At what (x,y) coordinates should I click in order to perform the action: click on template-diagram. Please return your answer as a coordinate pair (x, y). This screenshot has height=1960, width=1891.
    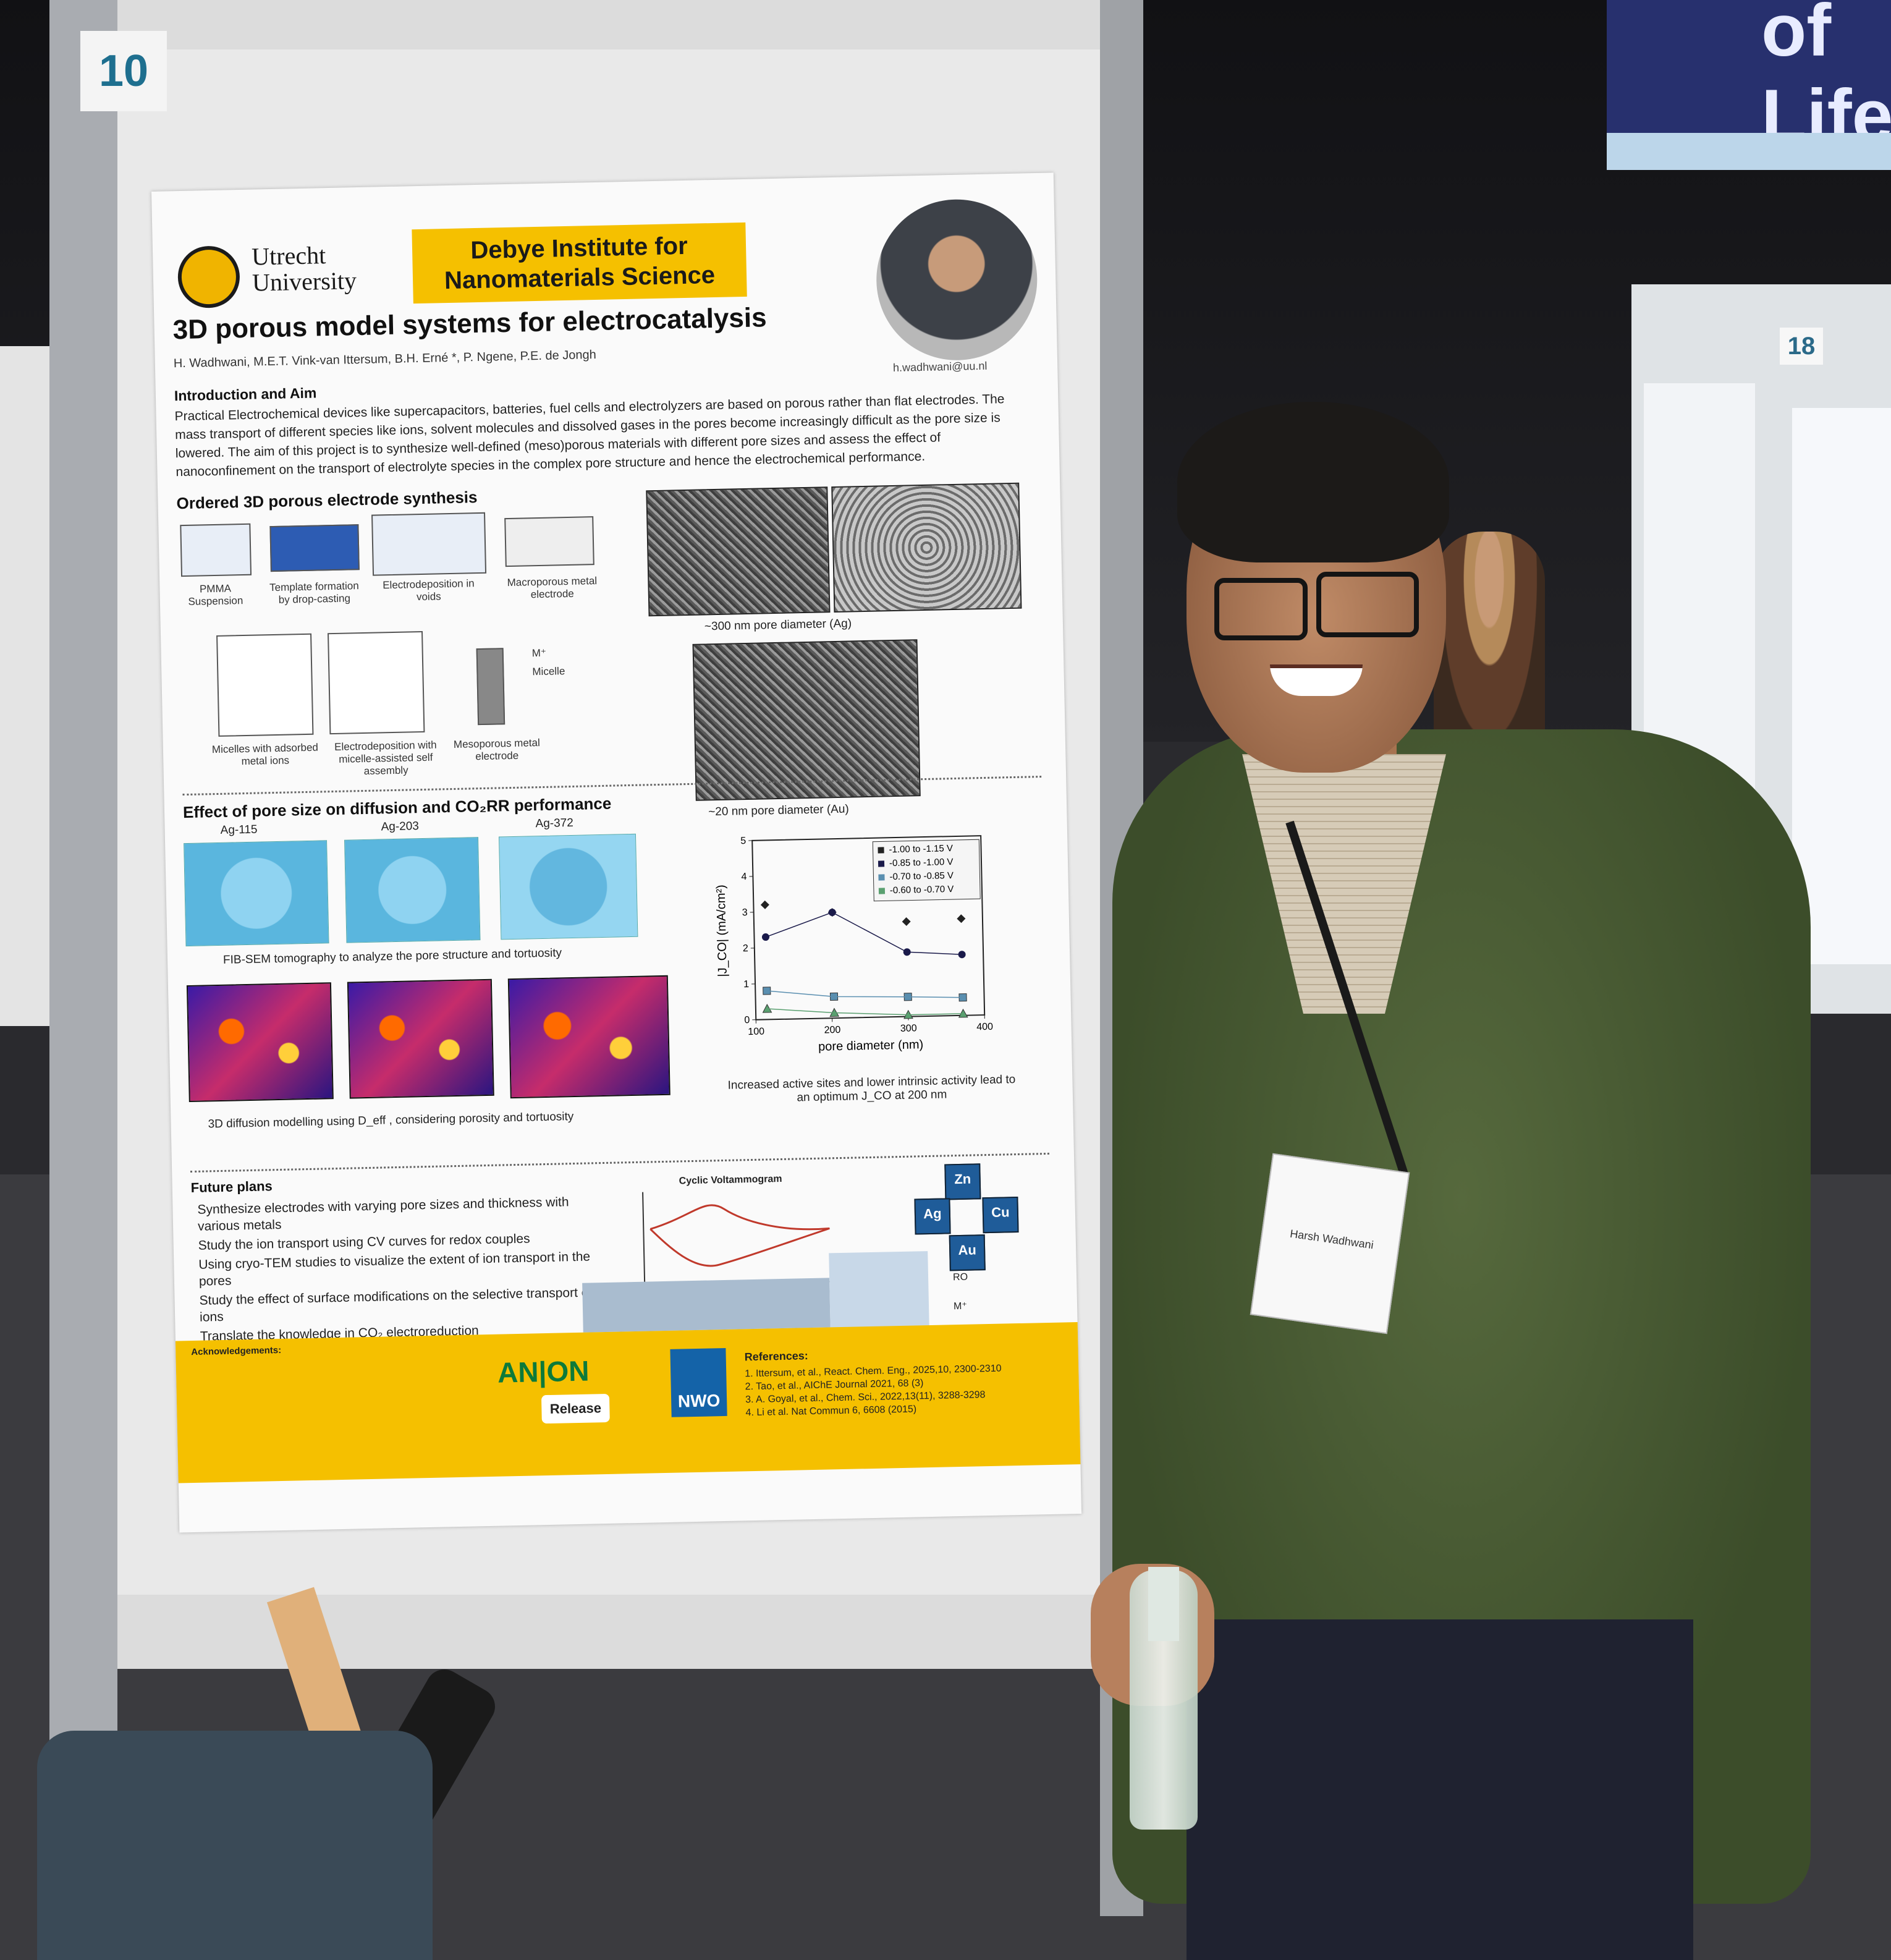
    Looking at the image, I should click on (314, 548).